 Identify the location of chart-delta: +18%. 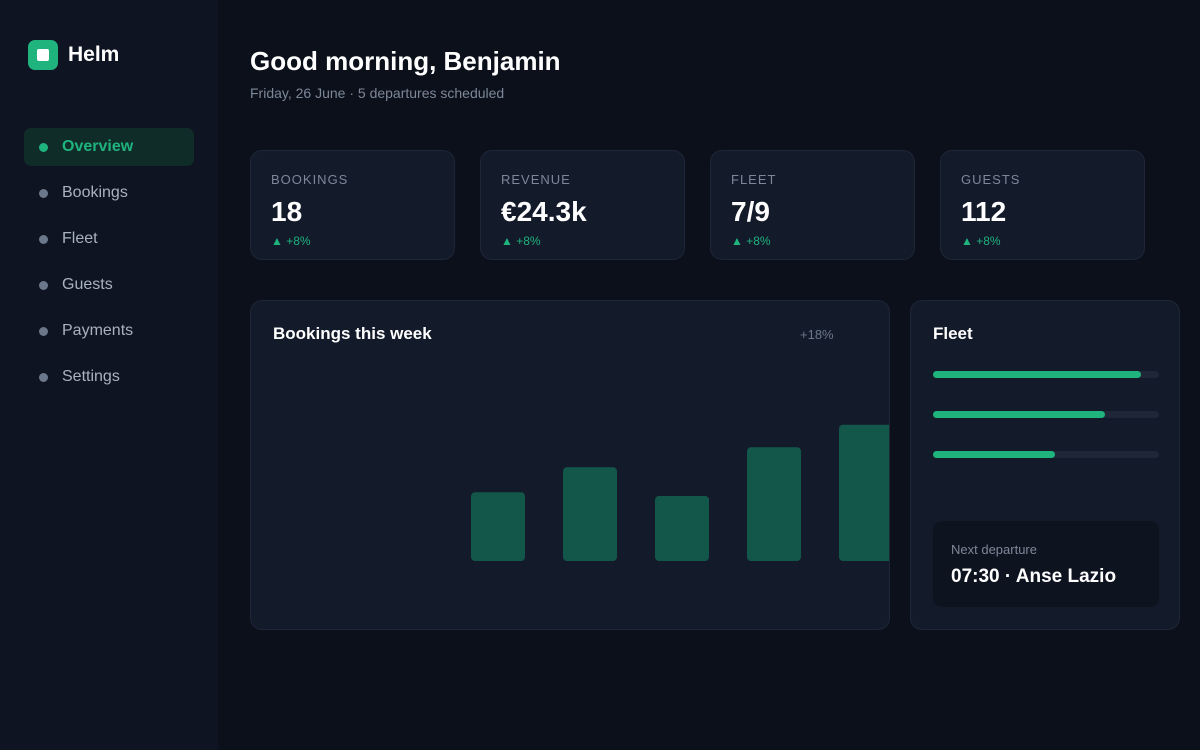
(817, 334).